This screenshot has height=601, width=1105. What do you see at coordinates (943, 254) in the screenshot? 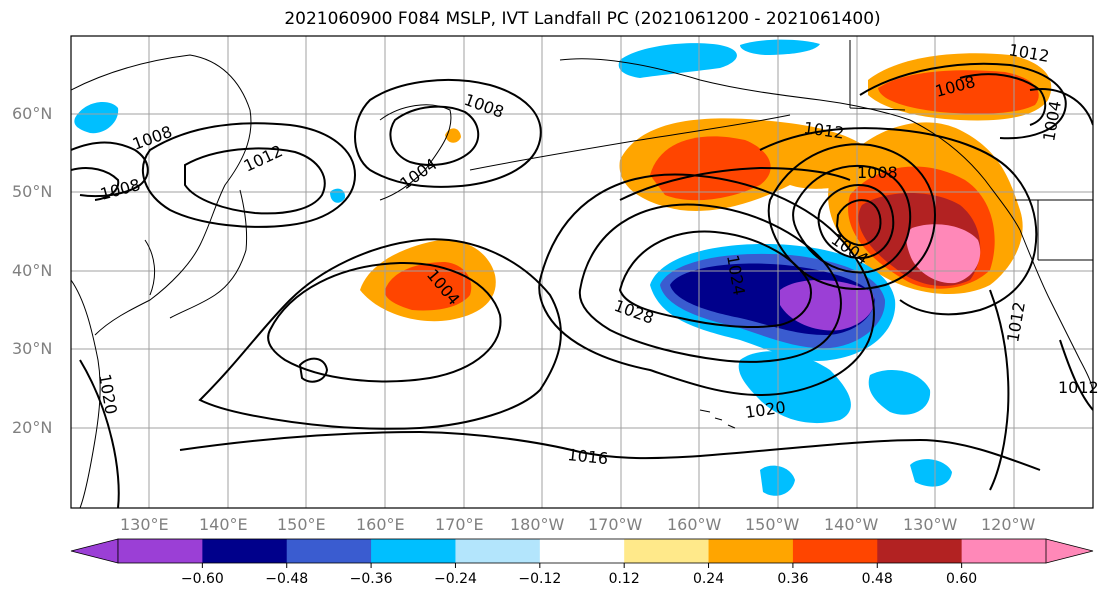
I see `positive-max-ne-pacific` at bounding box center [943, 254].